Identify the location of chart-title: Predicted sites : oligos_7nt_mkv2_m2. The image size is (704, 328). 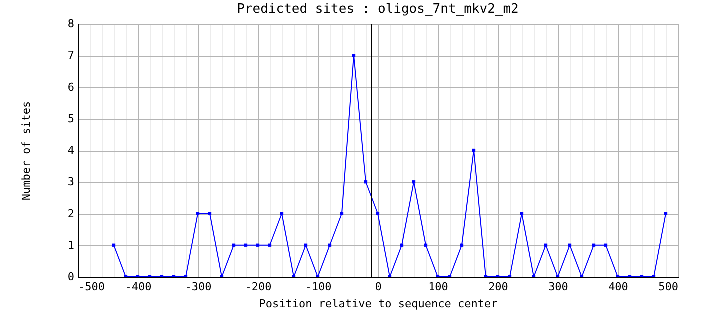
(378, 9).